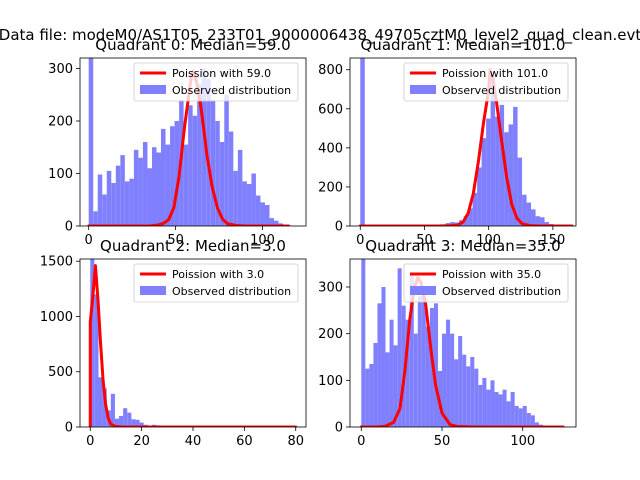  What do you see at coordinates (462, 246) in the screenshot?
I see `subplot-title: Quadrant 3: Median=35.0` at bounding box center [462, 246].